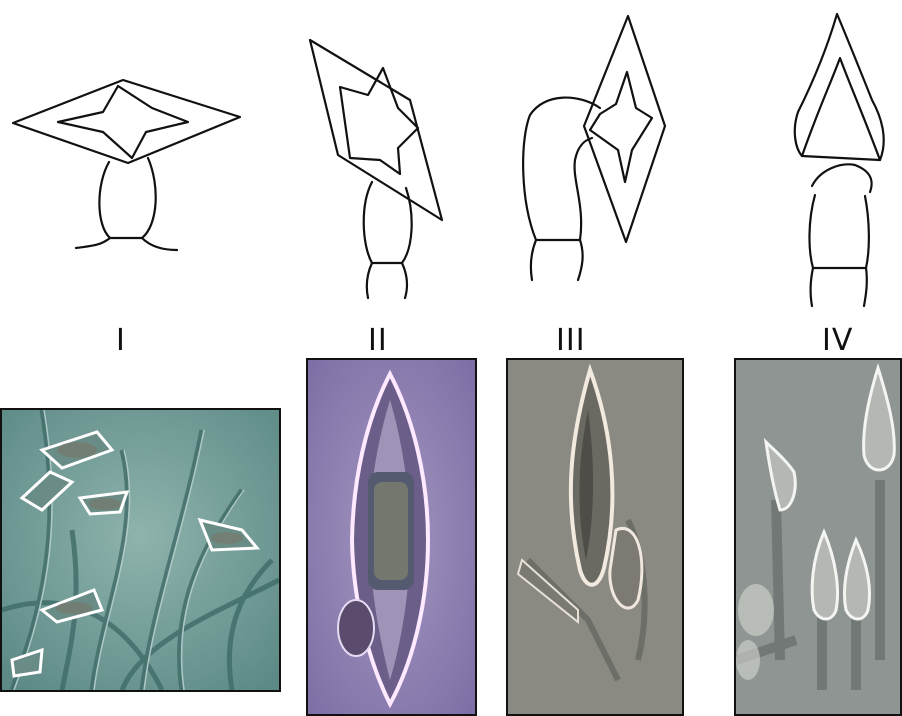 The image size is (902, 716). Describe the element at coordinates (378, 340) in the screenshot. I see `label-type-2: II` at that location.